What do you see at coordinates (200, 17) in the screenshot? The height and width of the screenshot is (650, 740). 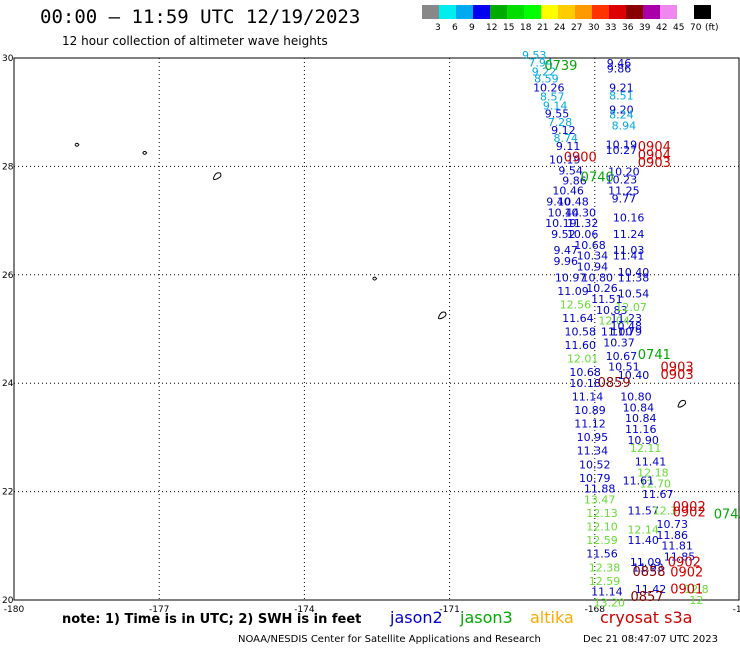 I see `chart-title: 00:00 – 11:59 UTC 12/19/2023` at bounding box center [200, 17].